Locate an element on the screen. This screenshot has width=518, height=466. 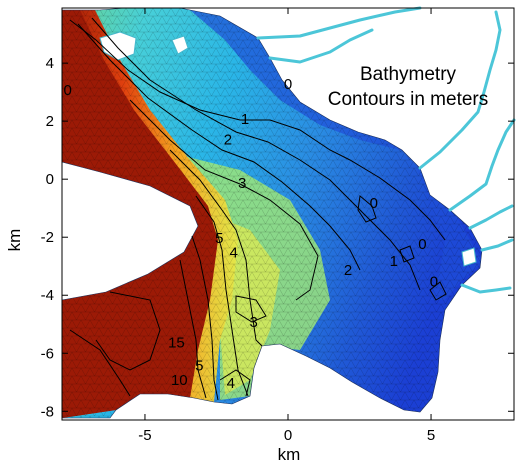
y-tick-label: 0 is located at coordinates (50, 179).